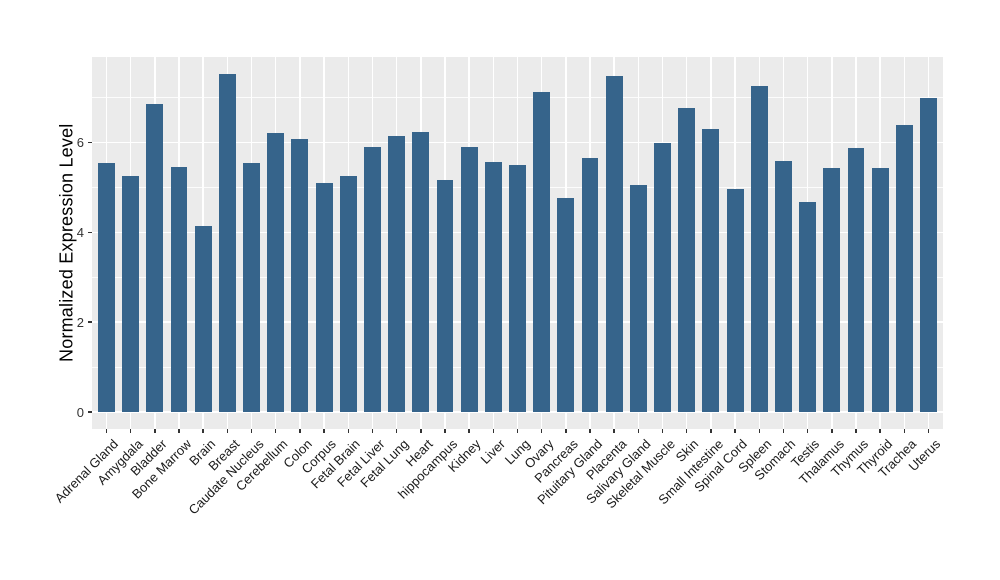  I want to click on bar-heart, so click(421, 271).